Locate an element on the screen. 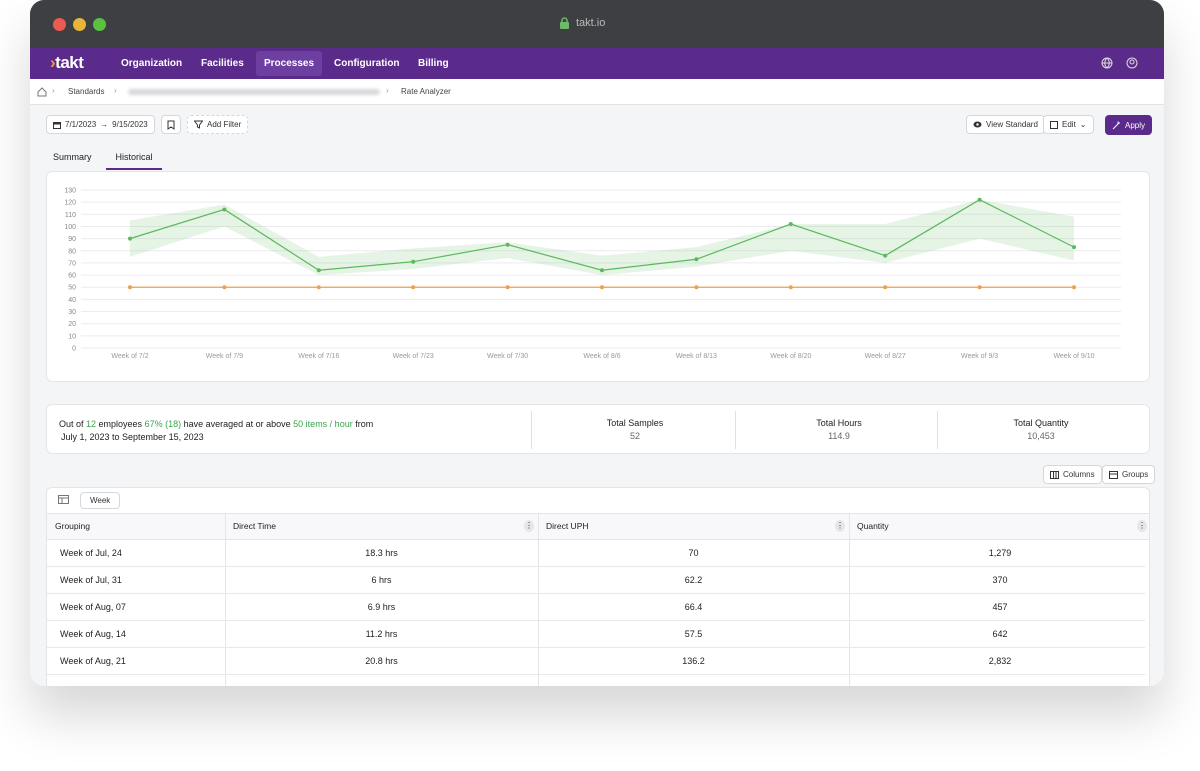 This screenshot has height=771, width=1200. x-tick-label: Week of 9/10 is located at coordinates (1073, 356).